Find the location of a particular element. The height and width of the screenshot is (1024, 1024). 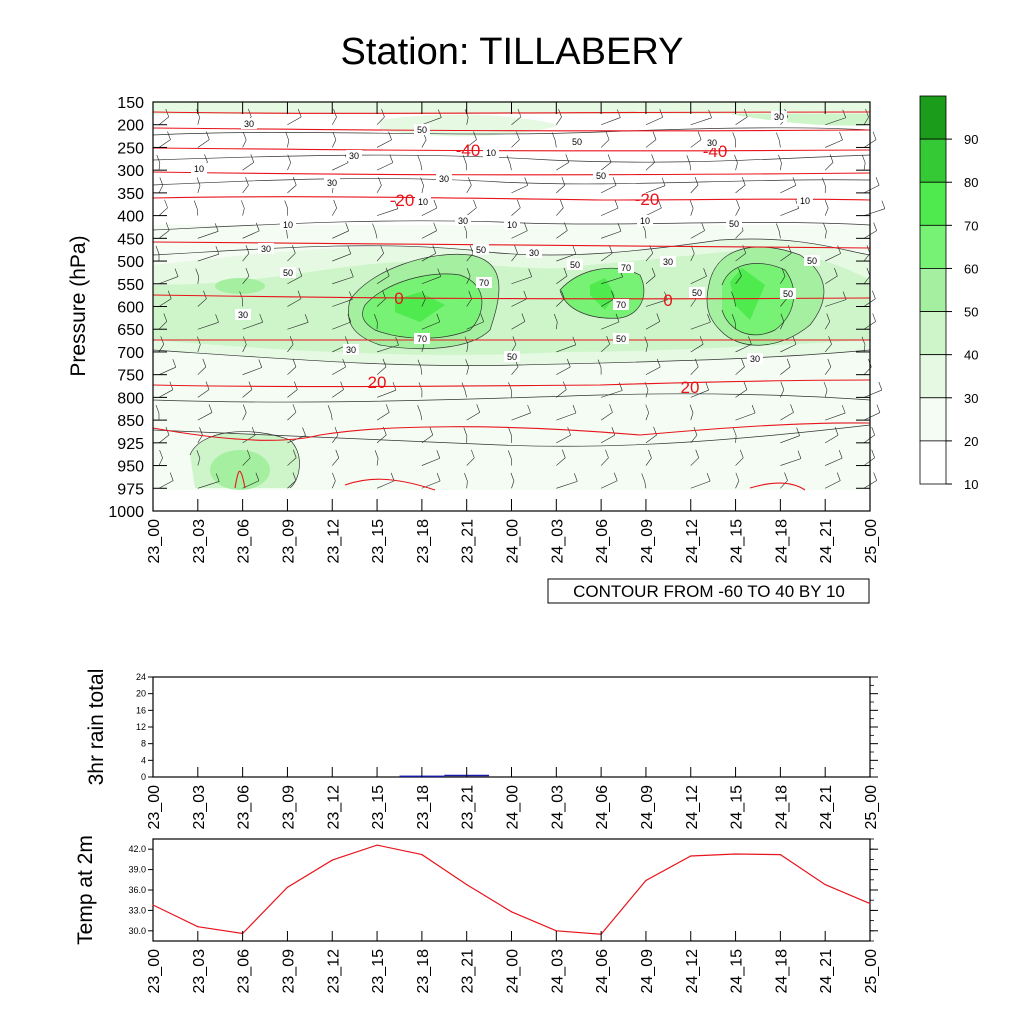

temperature-contour-label: -20 is located at coordinates (402, 200).